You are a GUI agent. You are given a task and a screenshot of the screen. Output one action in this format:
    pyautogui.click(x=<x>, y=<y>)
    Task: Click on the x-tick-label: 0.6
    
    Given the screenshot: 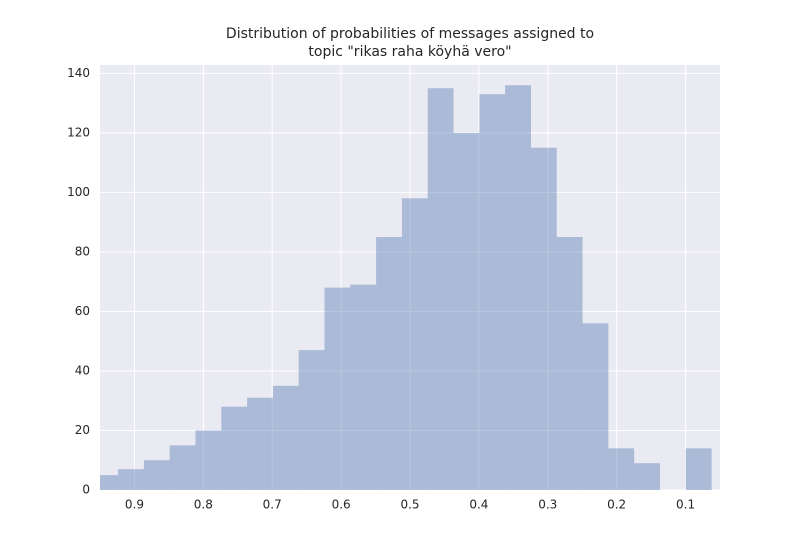 What is the action you would take?
    pyautogui.click(x=341, y=505)
    